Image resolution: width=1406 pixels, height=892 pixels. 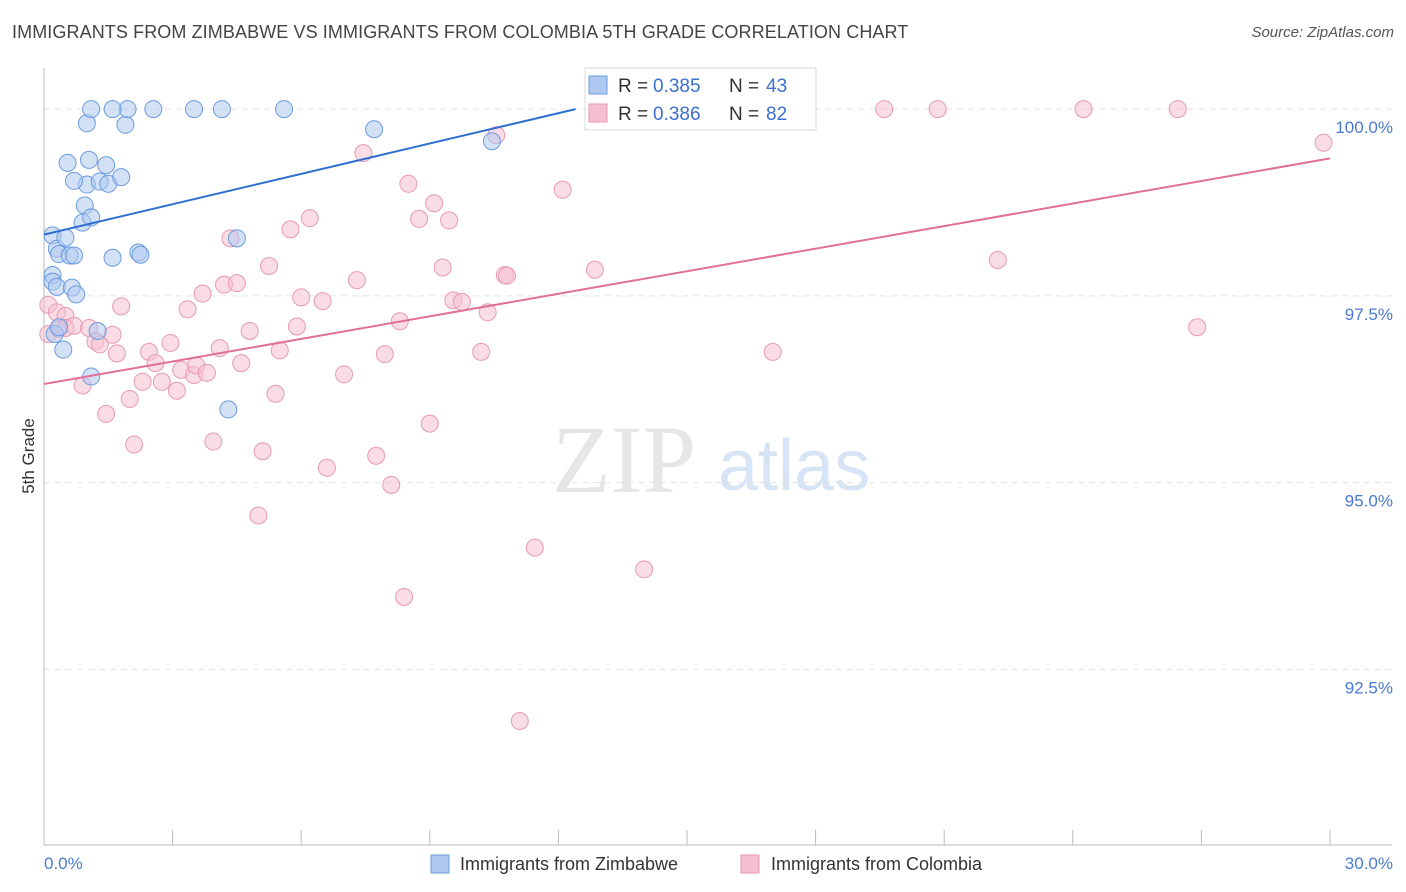 I want to click on legend-n-label-zimbabwe: N =, so click(x=744, y=86).